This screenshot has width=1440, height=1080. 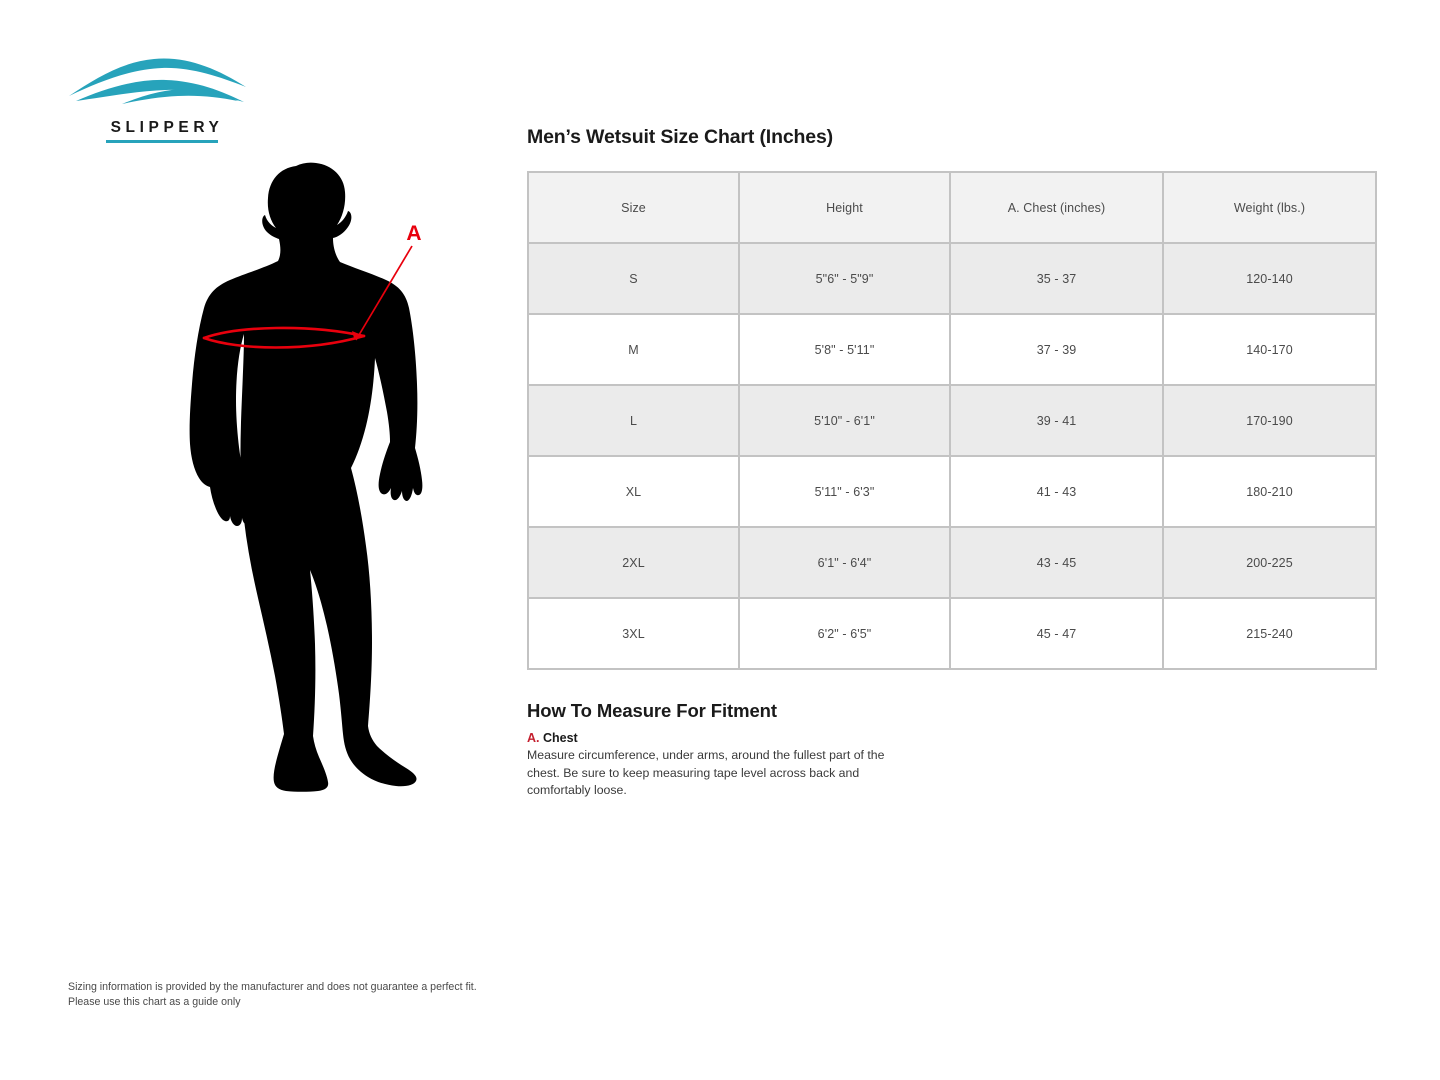 What do you see at coordinates (154, 1002) in the screenshot?
I see `disclaimer-line-2: Please use this chart as a guide only` at bounding box center [154, 1002].